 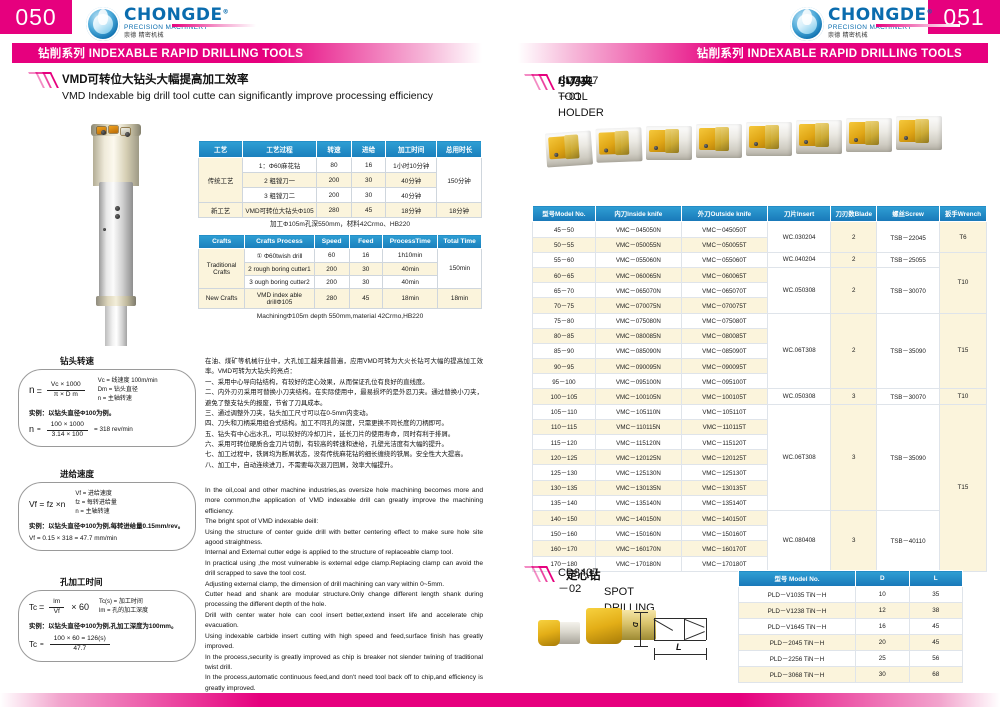 I want to click on col-wrench: 扳手Wrench, so click(x=963, y=213).